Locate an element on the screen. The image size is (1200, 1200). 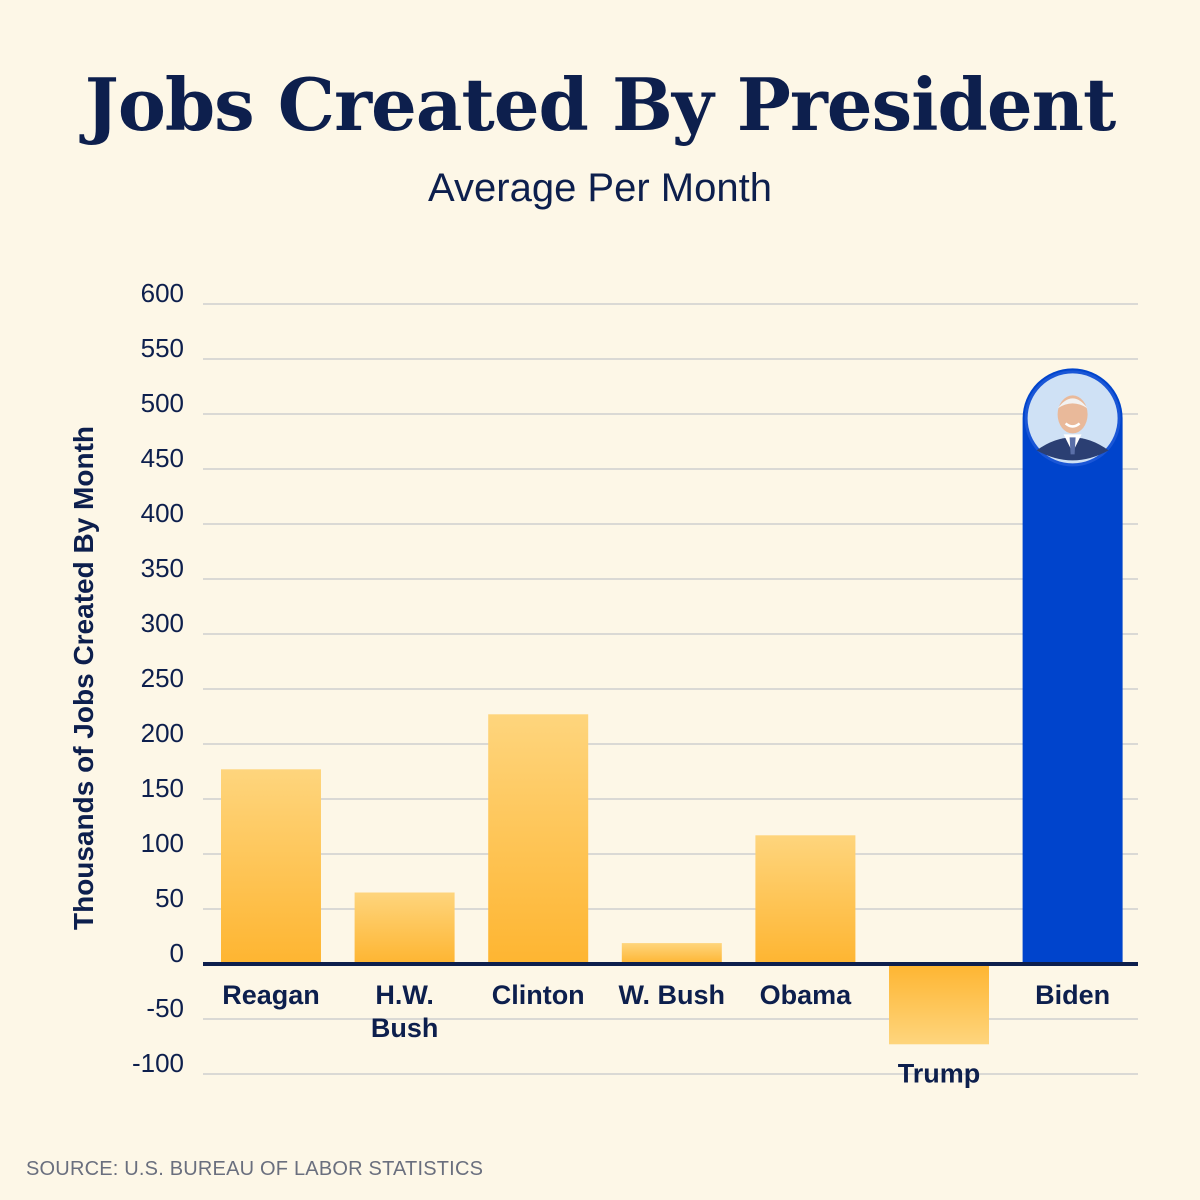
category-label: Bush is located at coordinates (405, 1028).